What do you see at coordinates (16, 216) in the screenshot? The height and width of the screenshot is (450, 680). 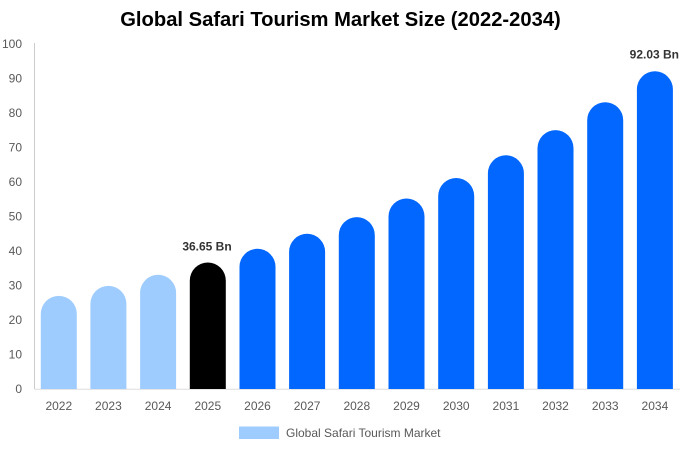 I see `svg-text: 50` at bounding box center [16, 216].